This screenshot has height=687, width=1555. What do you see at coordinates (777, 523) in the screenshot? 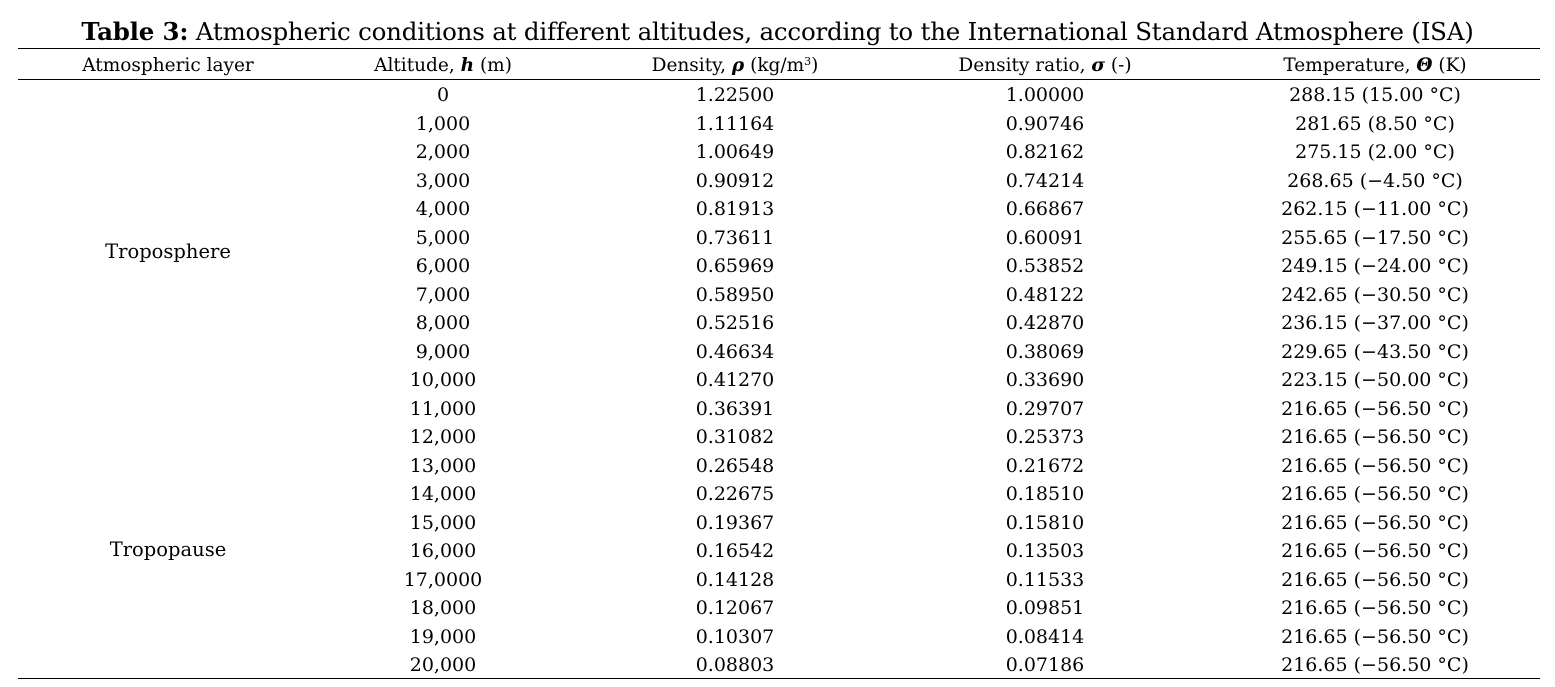
I see `table-row: 15,000 0.19367 0.15810 216.65 (−56.50 °C)` at bounding box center [777, 523].